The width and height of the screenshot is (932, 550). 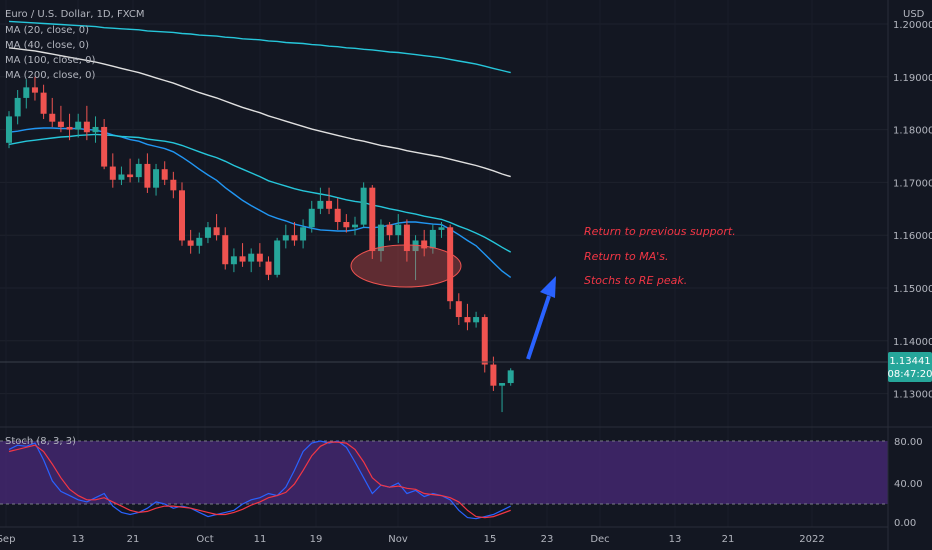 I want to click on stoch-d-line, so click(x=259, y=480).